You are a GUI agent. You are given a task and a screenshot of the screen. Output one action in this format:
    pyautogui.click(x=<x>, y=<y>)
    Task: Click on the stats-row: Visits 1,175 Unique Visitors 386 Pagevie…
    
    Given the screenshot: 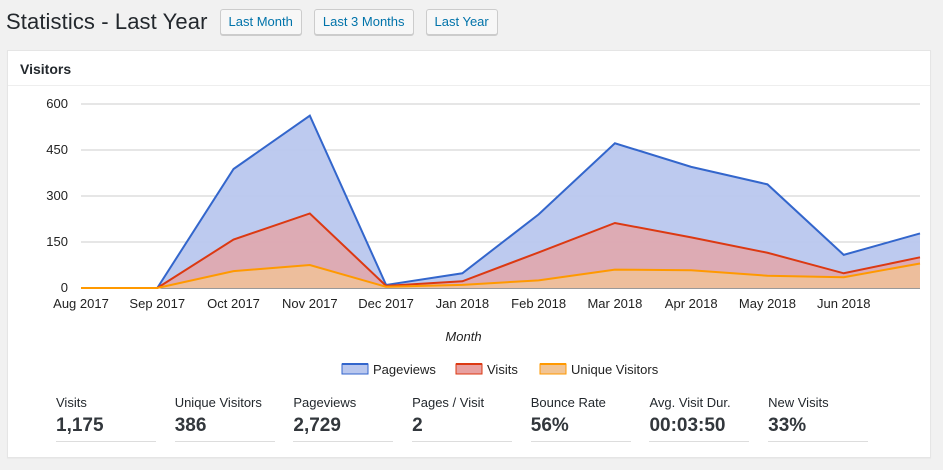 What is the action you would take?
    pyautogui.click(x=471, y=418)
    